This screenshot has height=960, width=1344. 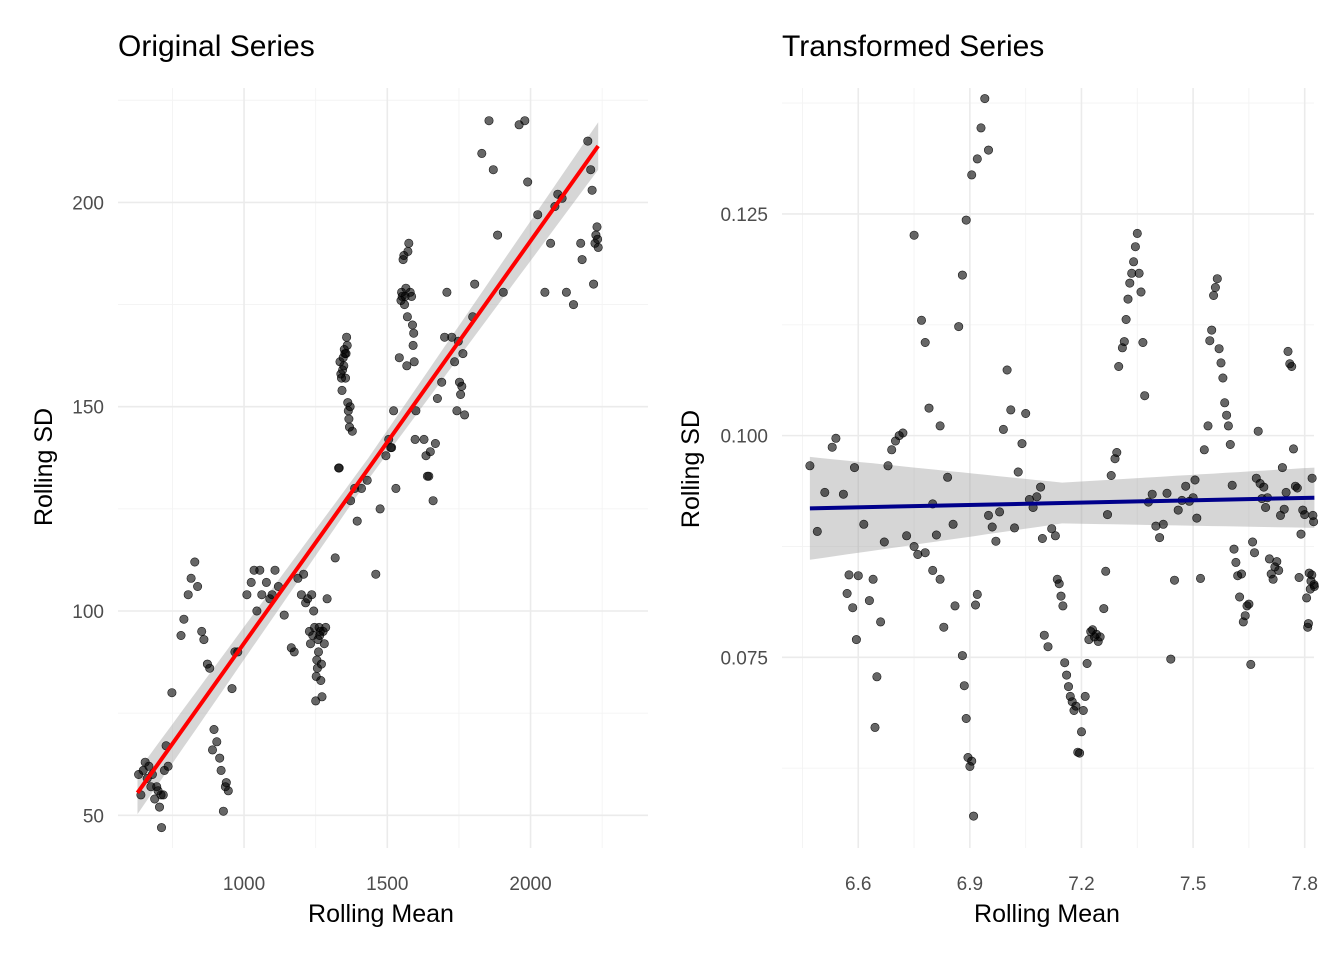 I want to click on y-tick-label: 0.075, so click(x=744, y=658).